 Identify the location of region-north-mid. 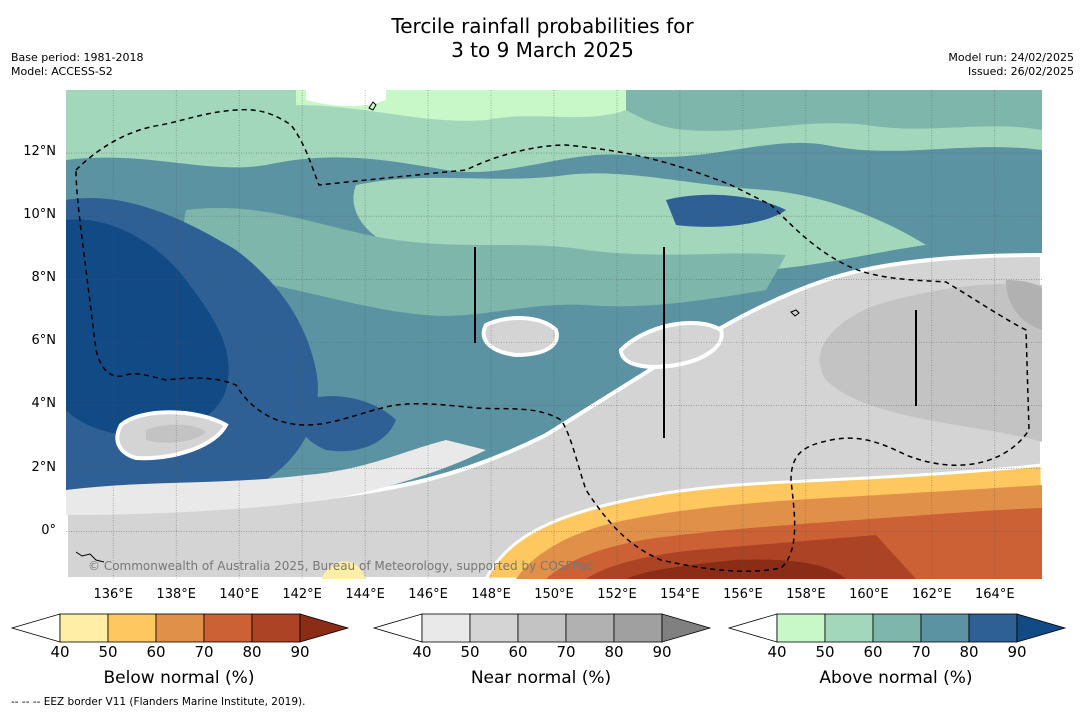
(834, 110).